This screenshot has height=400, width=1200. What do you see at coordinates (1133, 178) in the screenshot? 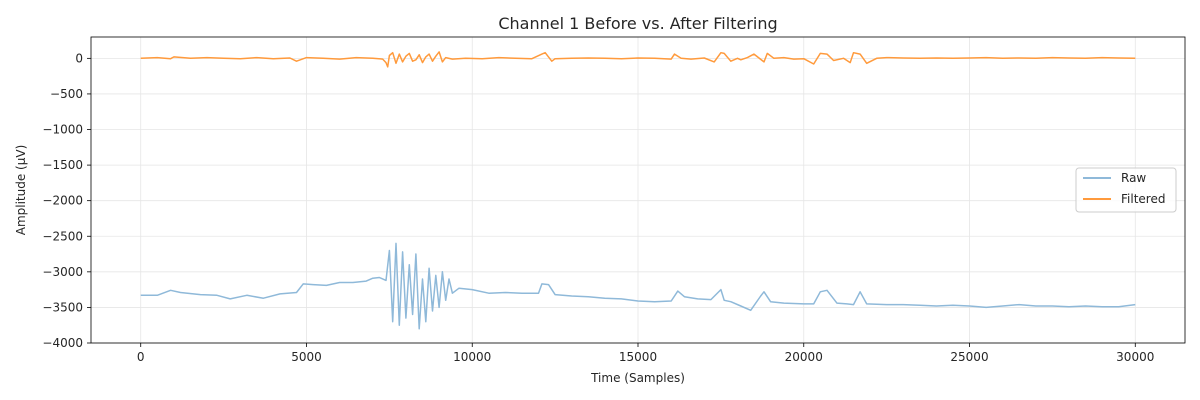
I see `legend-label-raw: Raw` at bounding box center [1133, 178].